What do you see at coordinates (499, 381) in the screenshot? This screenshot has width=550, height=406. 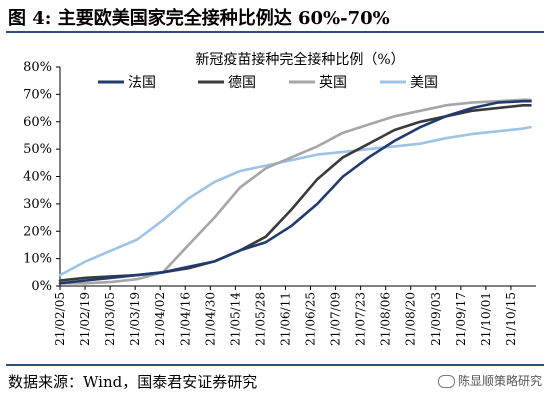 I see `watermark-text: 陈显顺策略研究` at bounding box center [499, 381].